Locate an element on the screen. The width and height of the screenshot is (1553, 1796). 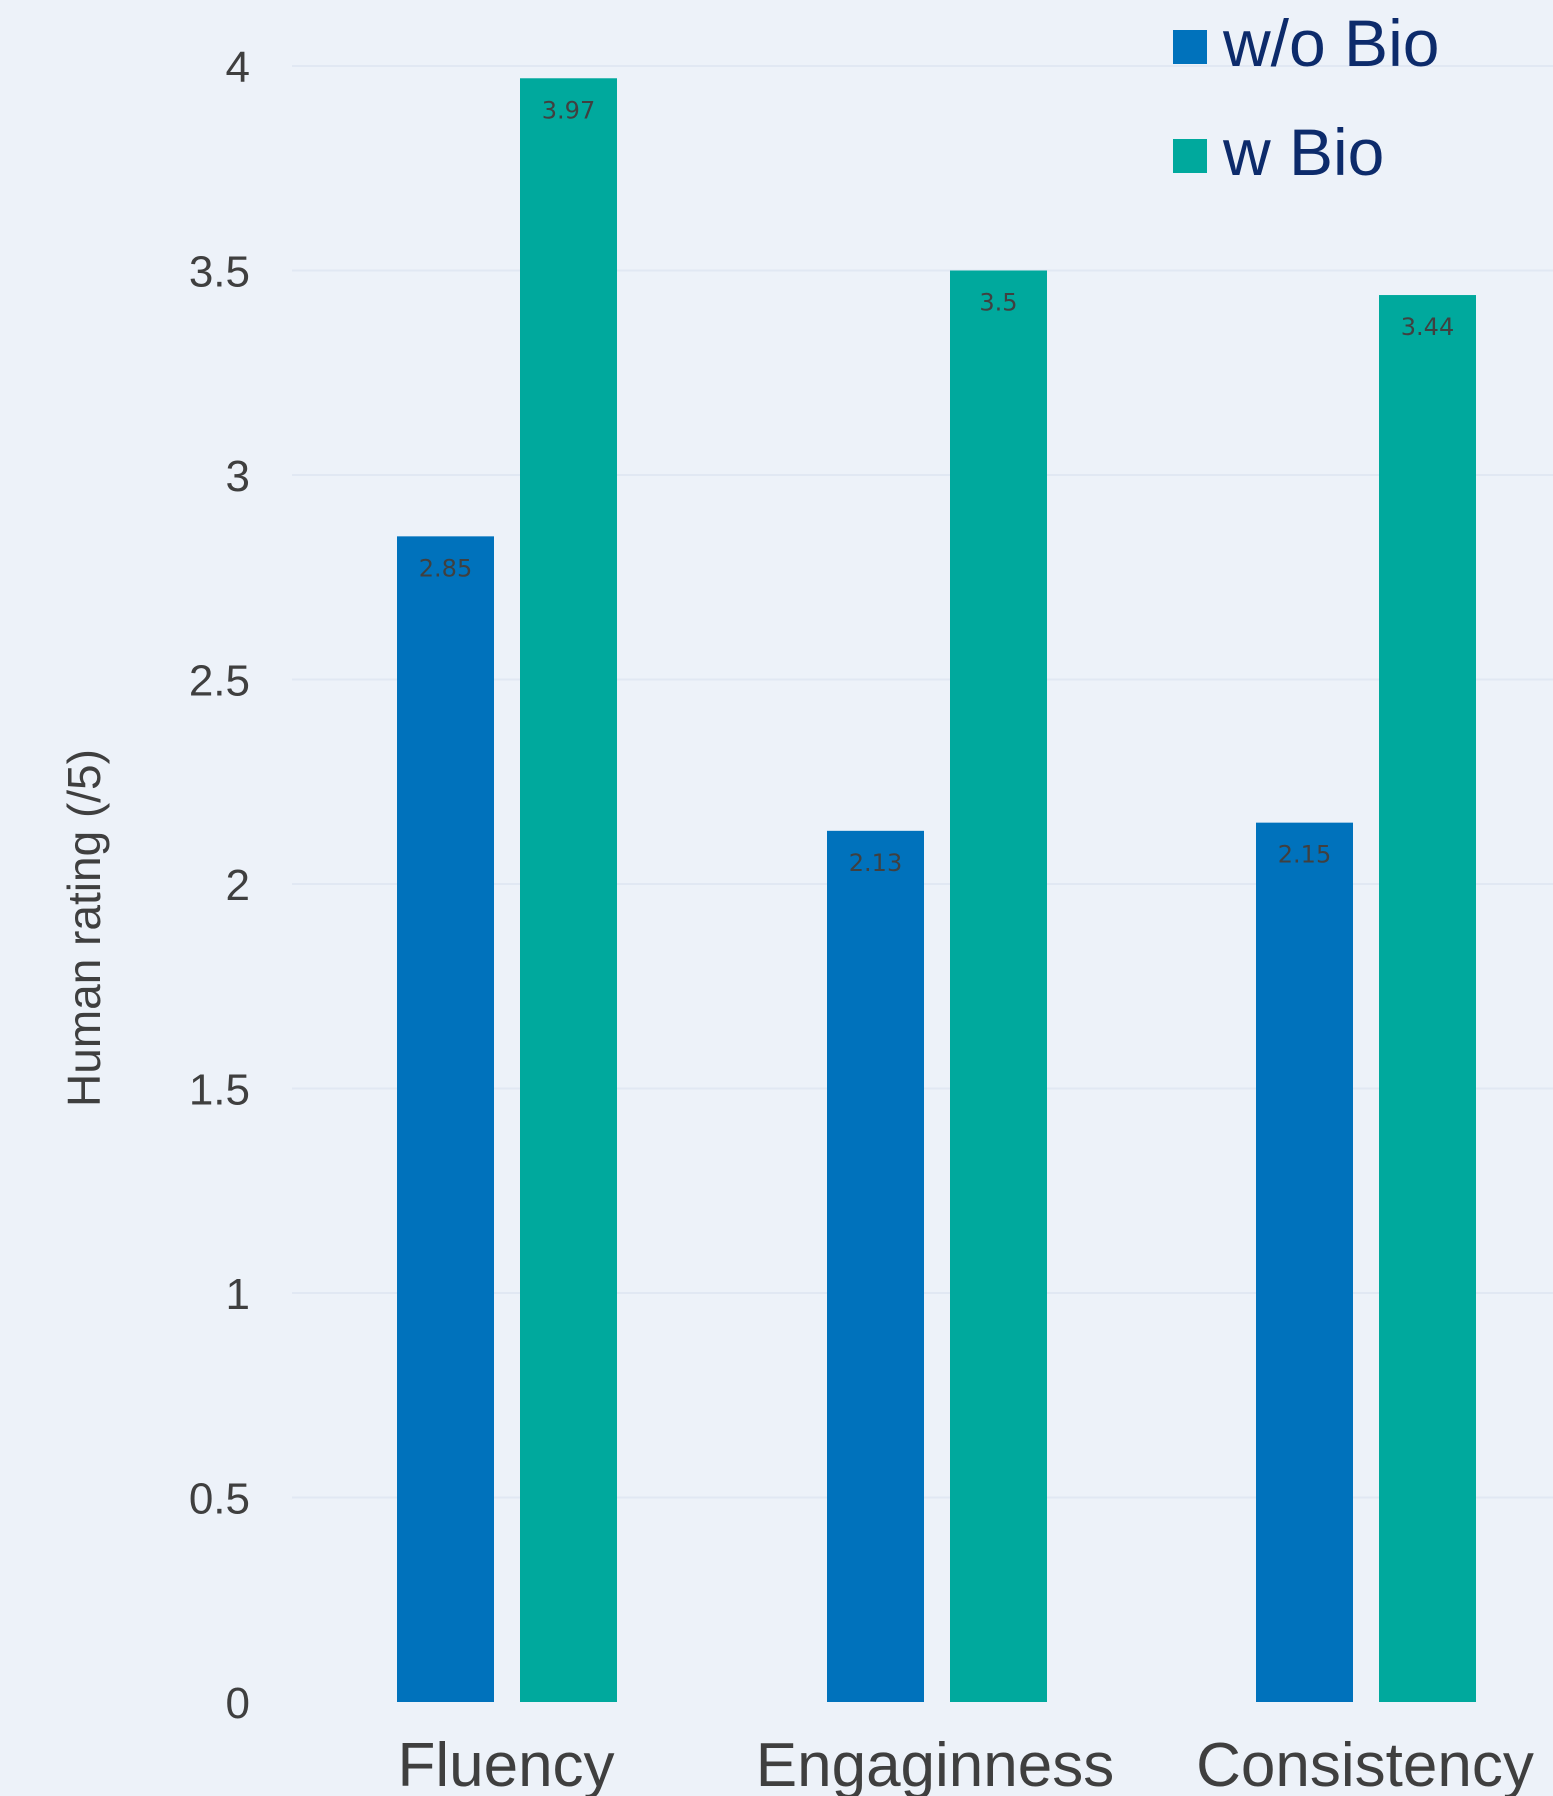
legend-entry: w/o Bio is located at coordinates (1330, 43).